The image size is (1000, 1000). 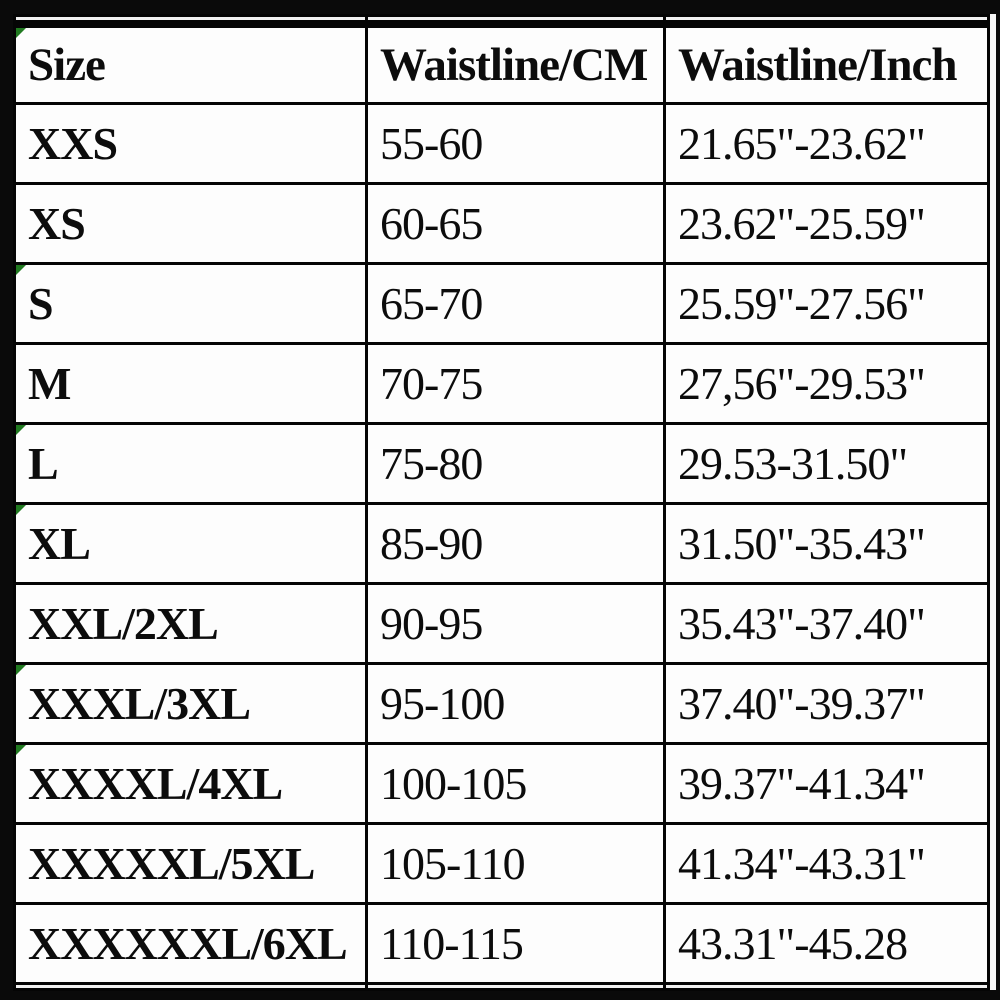 I want to click on cropped-row-above-header, so click(x=501, y=20).